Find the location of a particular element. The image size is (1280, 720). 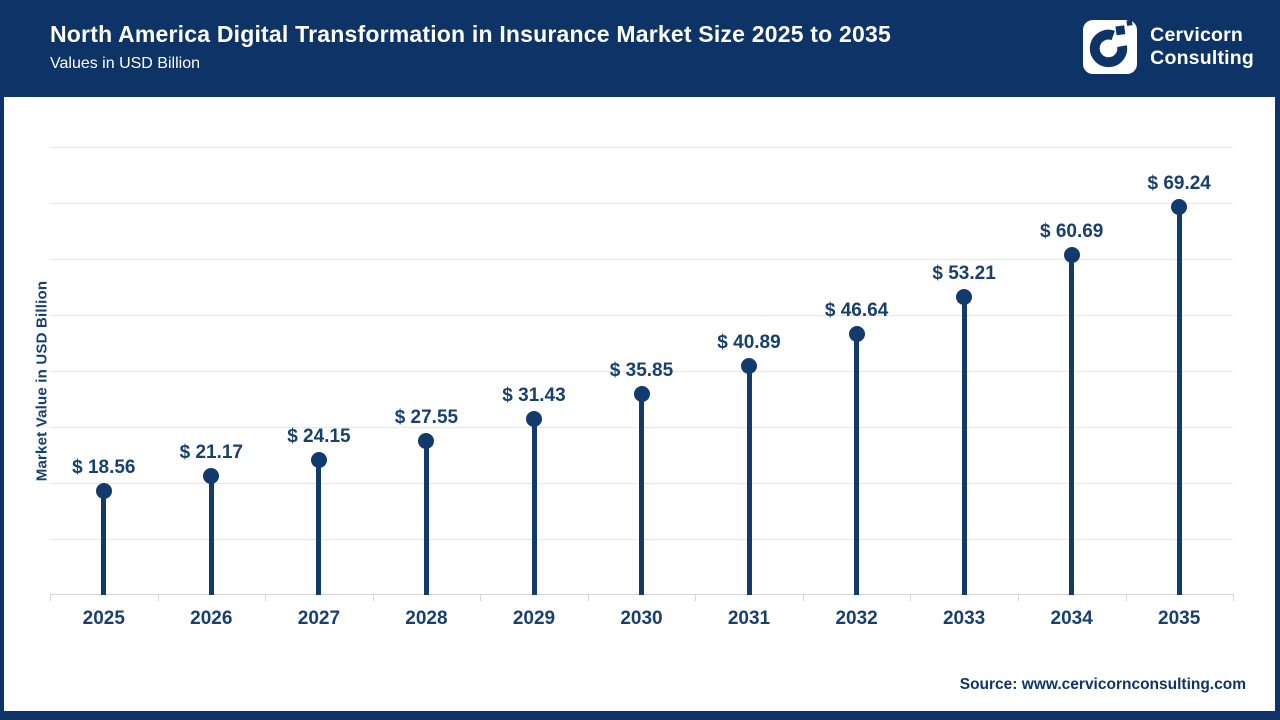

x-axis-label: 2029 is located at coordinates (534, 618).